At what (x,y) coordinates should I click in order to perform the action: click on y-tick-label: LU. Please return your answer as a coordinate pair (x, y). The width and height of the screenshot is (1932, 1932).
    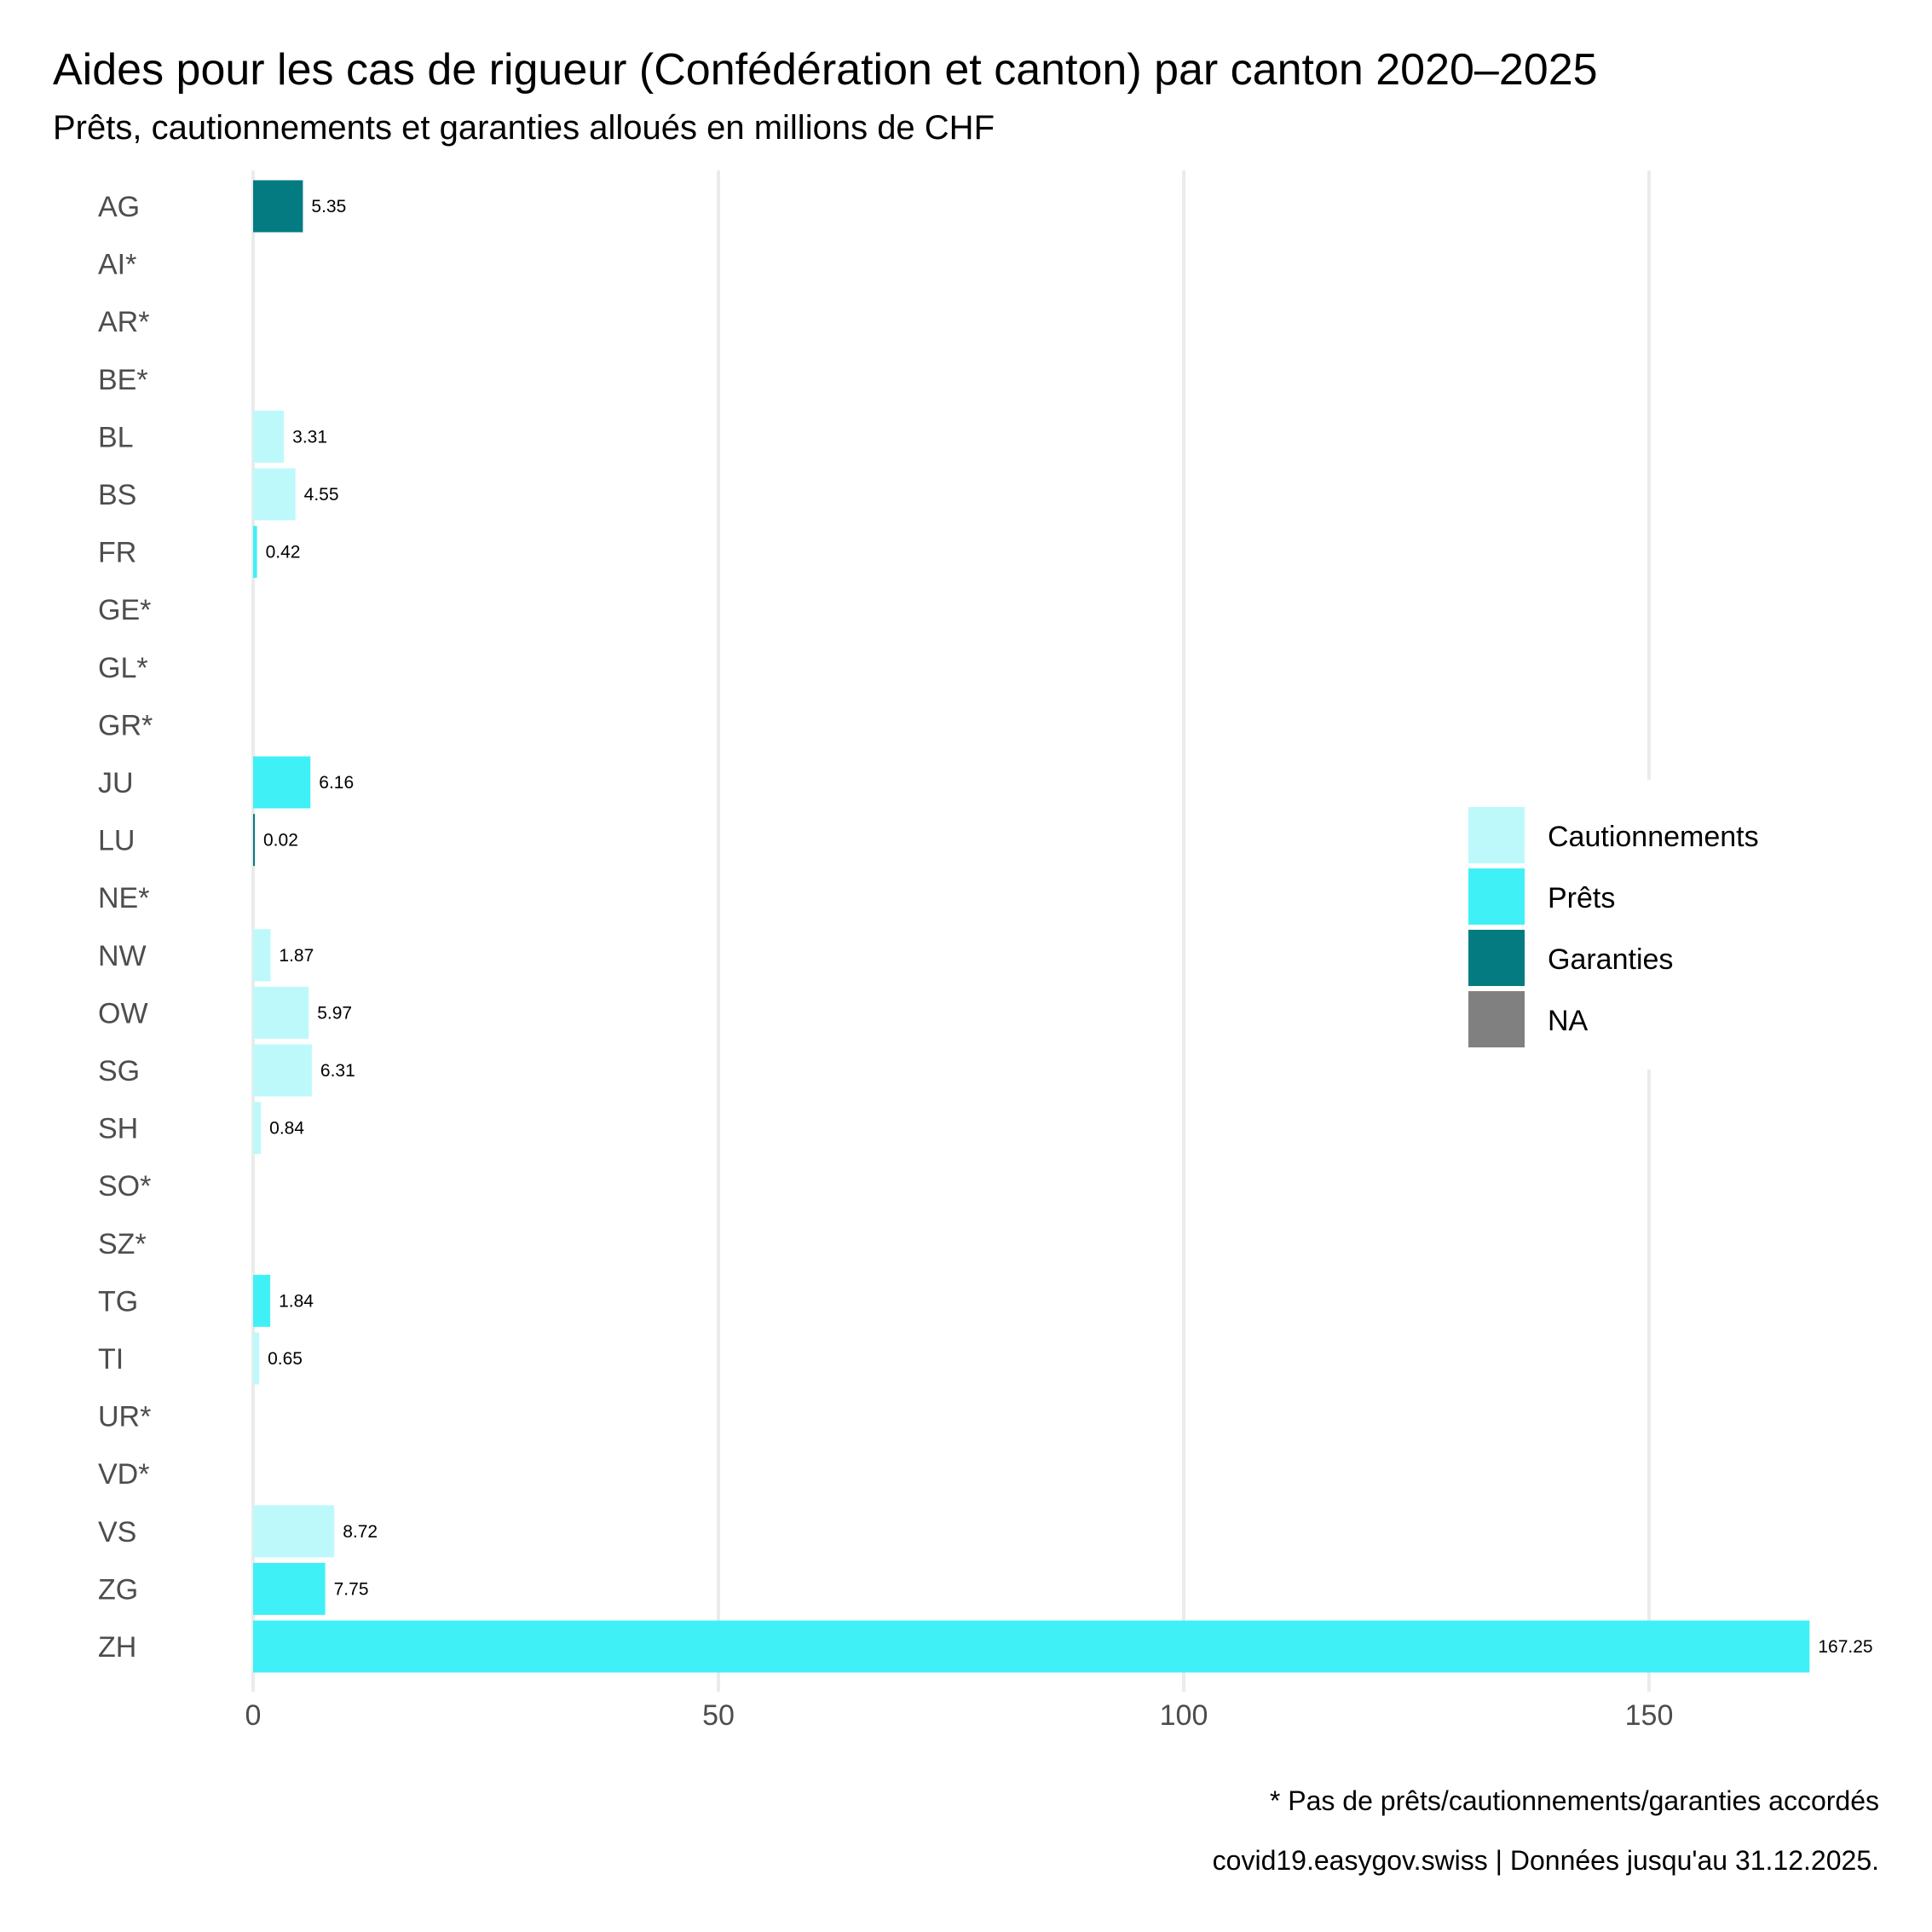
    Looking at the image, I should click on (116, 841).